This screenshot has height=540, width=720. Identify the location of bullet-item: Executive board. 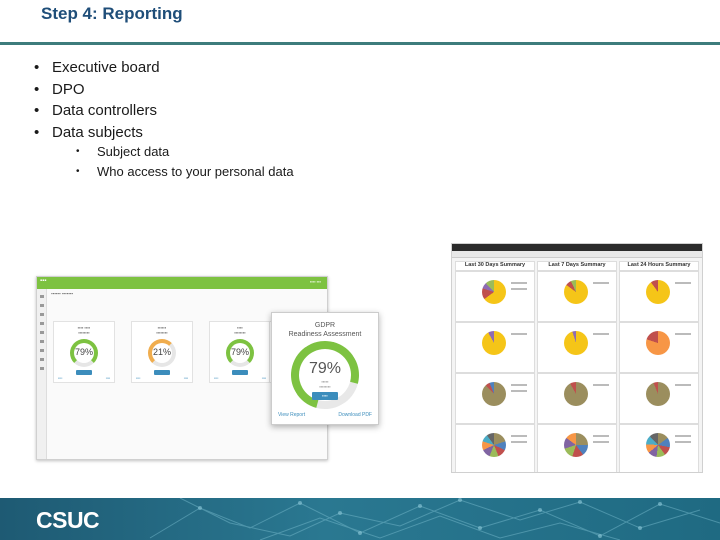
(97, 68).